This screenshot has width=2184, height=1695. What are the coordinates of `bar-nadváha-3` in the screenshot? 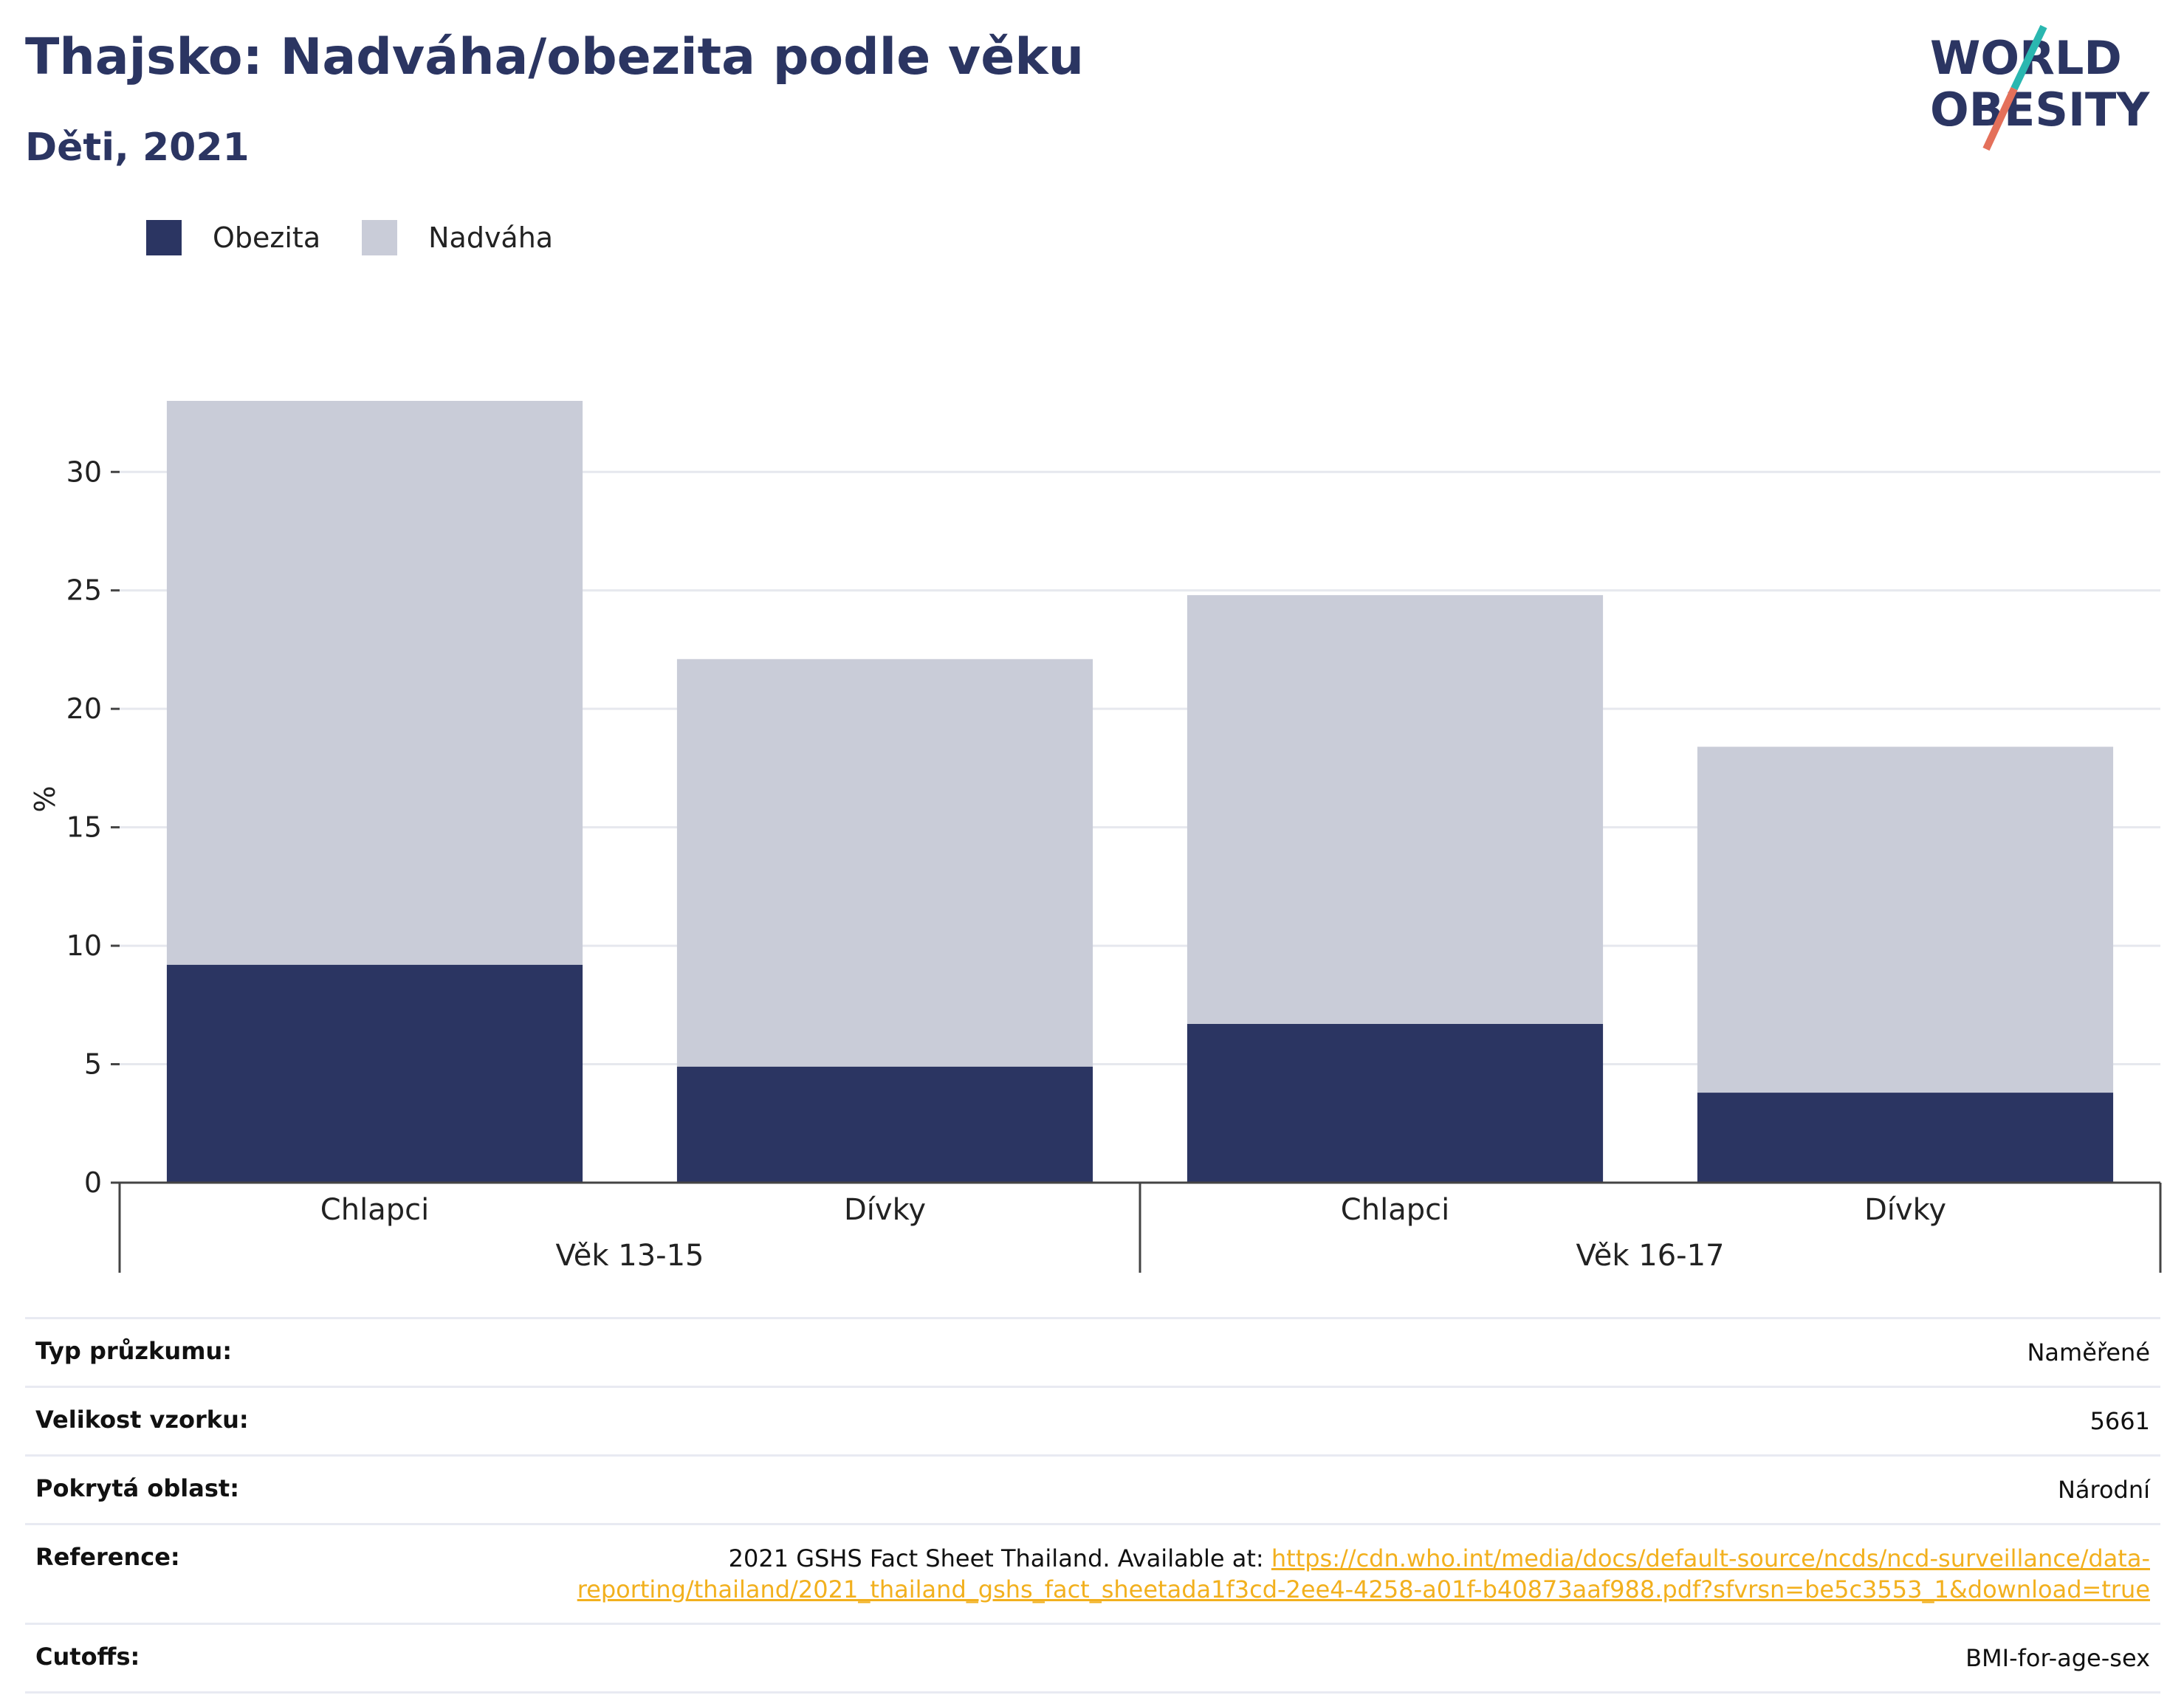 It's located at (1906, 919).